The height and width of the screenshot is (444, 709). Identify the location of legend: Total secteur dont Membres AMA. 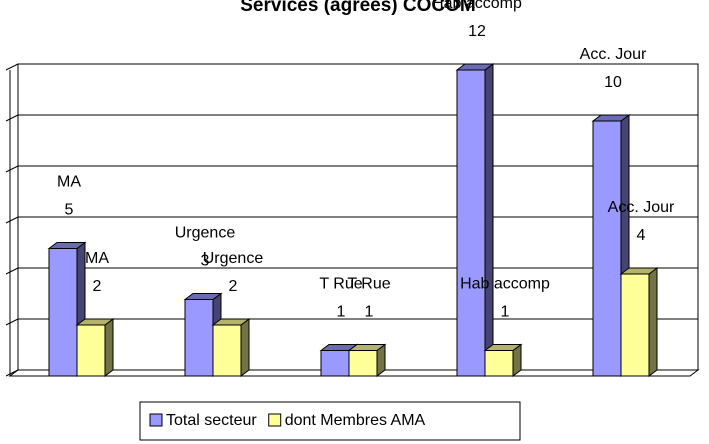
(330, 421).